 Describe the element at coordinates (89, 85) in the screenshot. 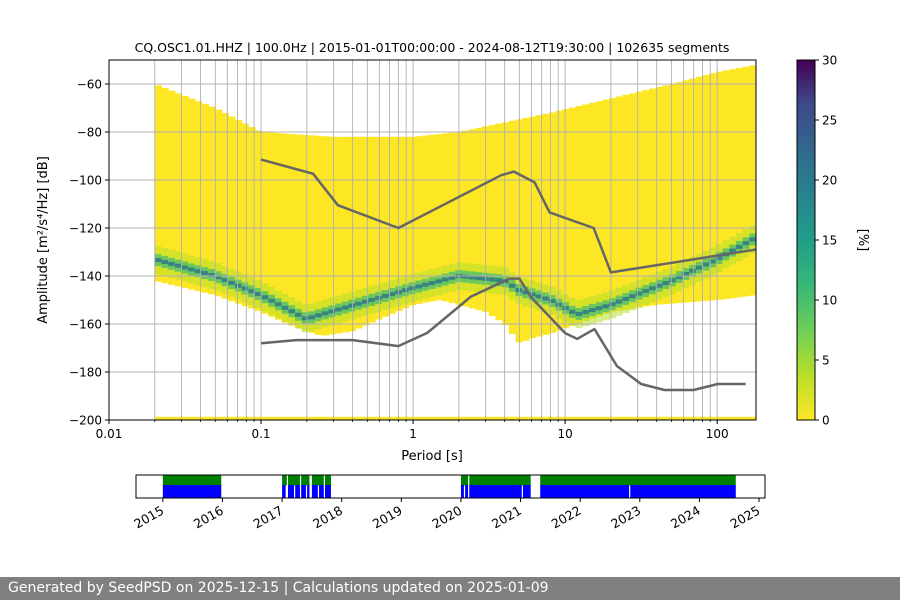

I see `y-tick-label: −60` at that location.